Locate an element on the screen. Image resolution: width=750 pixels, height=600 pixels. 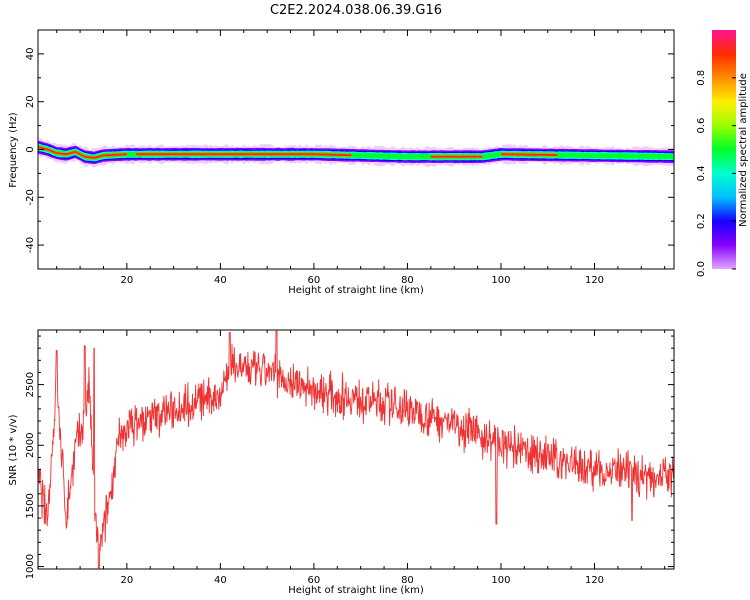
colorbar-ticks: 0.0 0.2 0.4 0.6 0.8 is located at coordinates (716, 173).